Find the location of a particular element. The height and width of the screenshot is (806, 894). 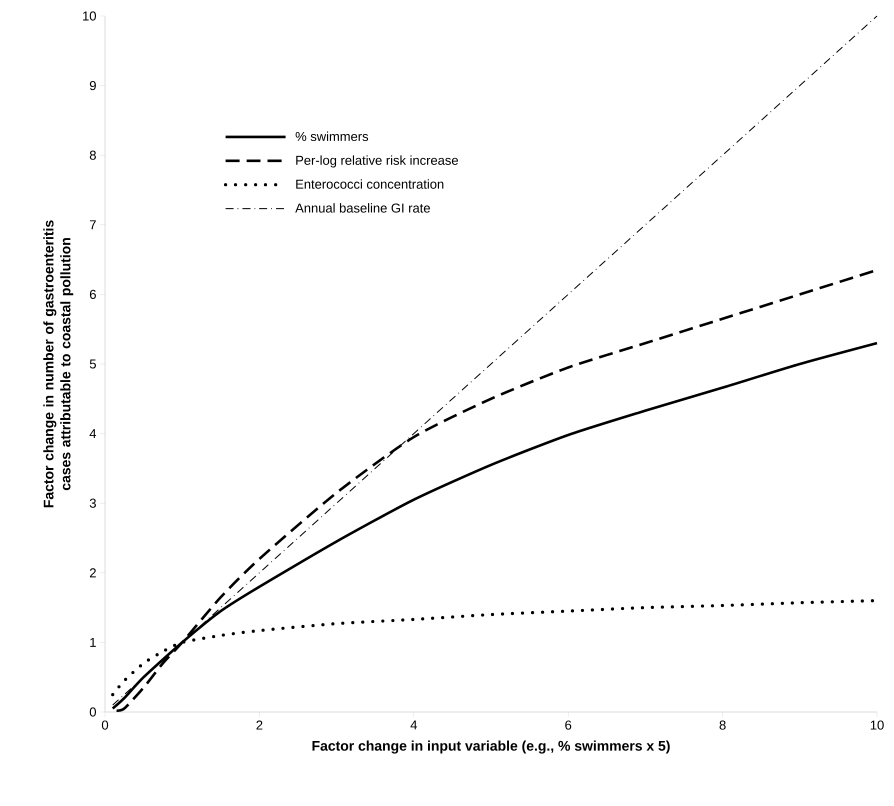

x-tick-label: 8 is located at coordinates (723, 725).